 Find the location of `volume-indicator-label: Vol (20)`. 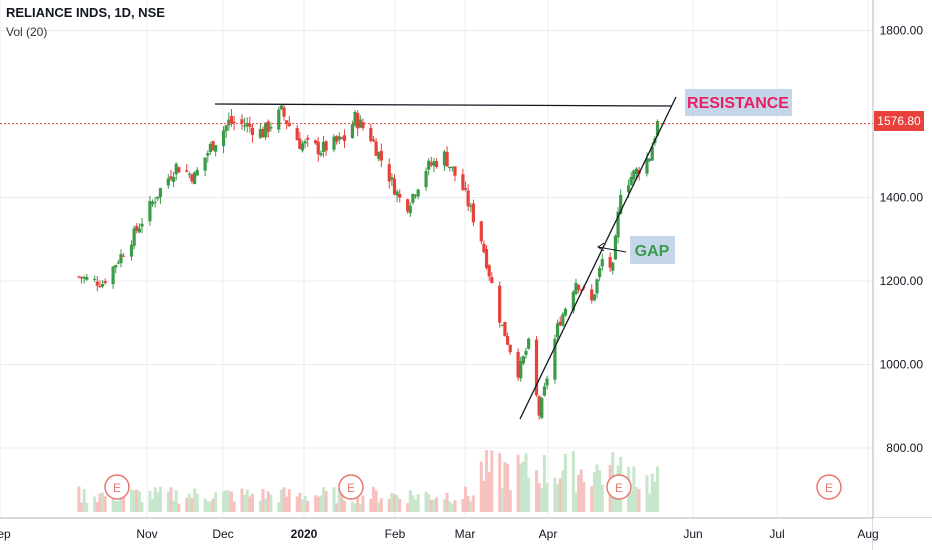

volume-indicator-label: Vol (20) is located at coordinates (27, 32).